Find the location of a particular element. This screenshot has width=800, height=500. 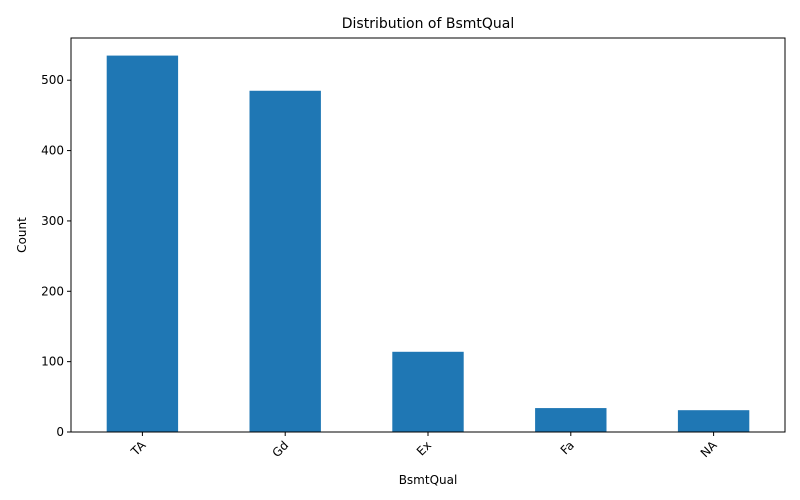

x-axis: TA Gd Ex Fa NA is located at coordinates (424, 446).